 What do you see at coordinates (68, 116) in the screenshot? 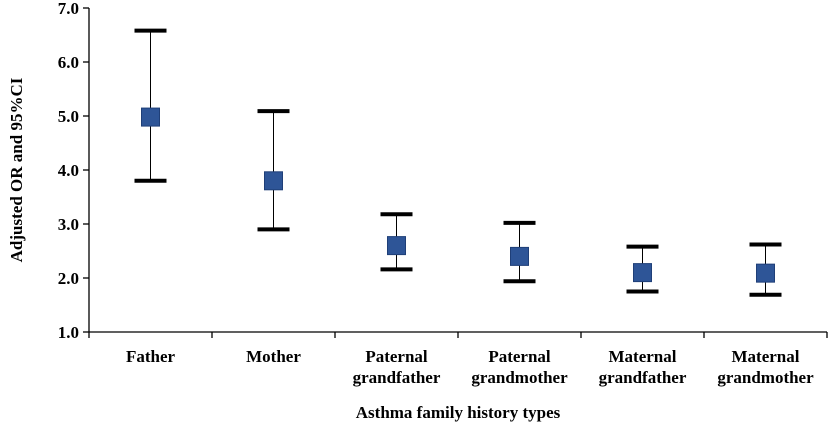
I see `y-tick-label-4: 5.0` at bounding box center [68, 116].